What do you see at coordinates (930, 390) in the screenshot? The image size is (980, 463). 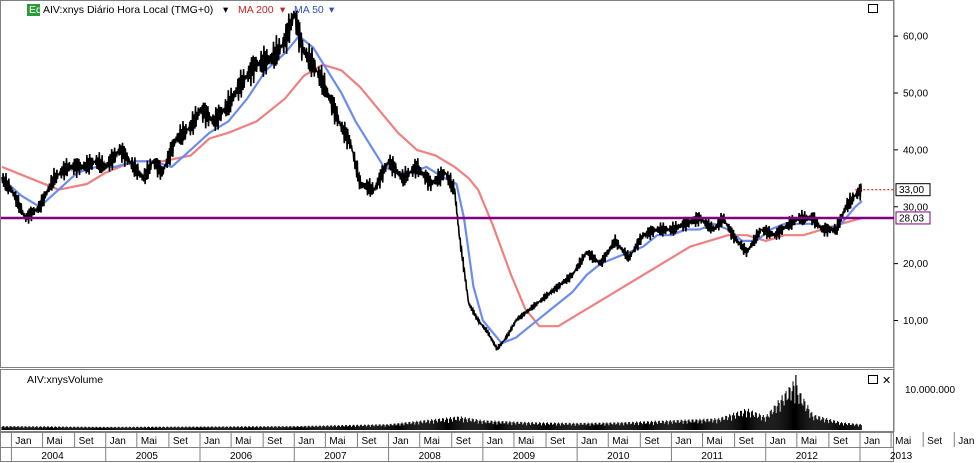 I see `volume-scale-label: 10.000.000` at bounding box center [930, 390].